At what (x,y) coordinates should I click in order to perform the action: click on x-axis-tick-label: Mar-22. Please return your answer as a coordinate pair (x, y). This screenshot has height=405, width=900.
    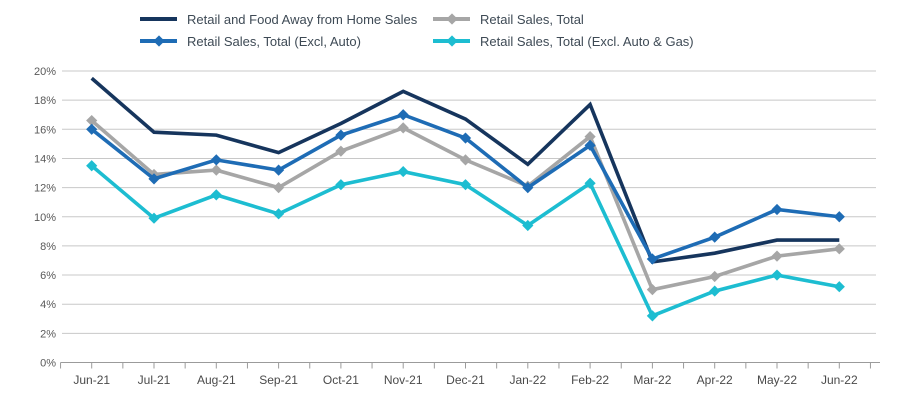
    Looking at the image, I should click on (652, 380).